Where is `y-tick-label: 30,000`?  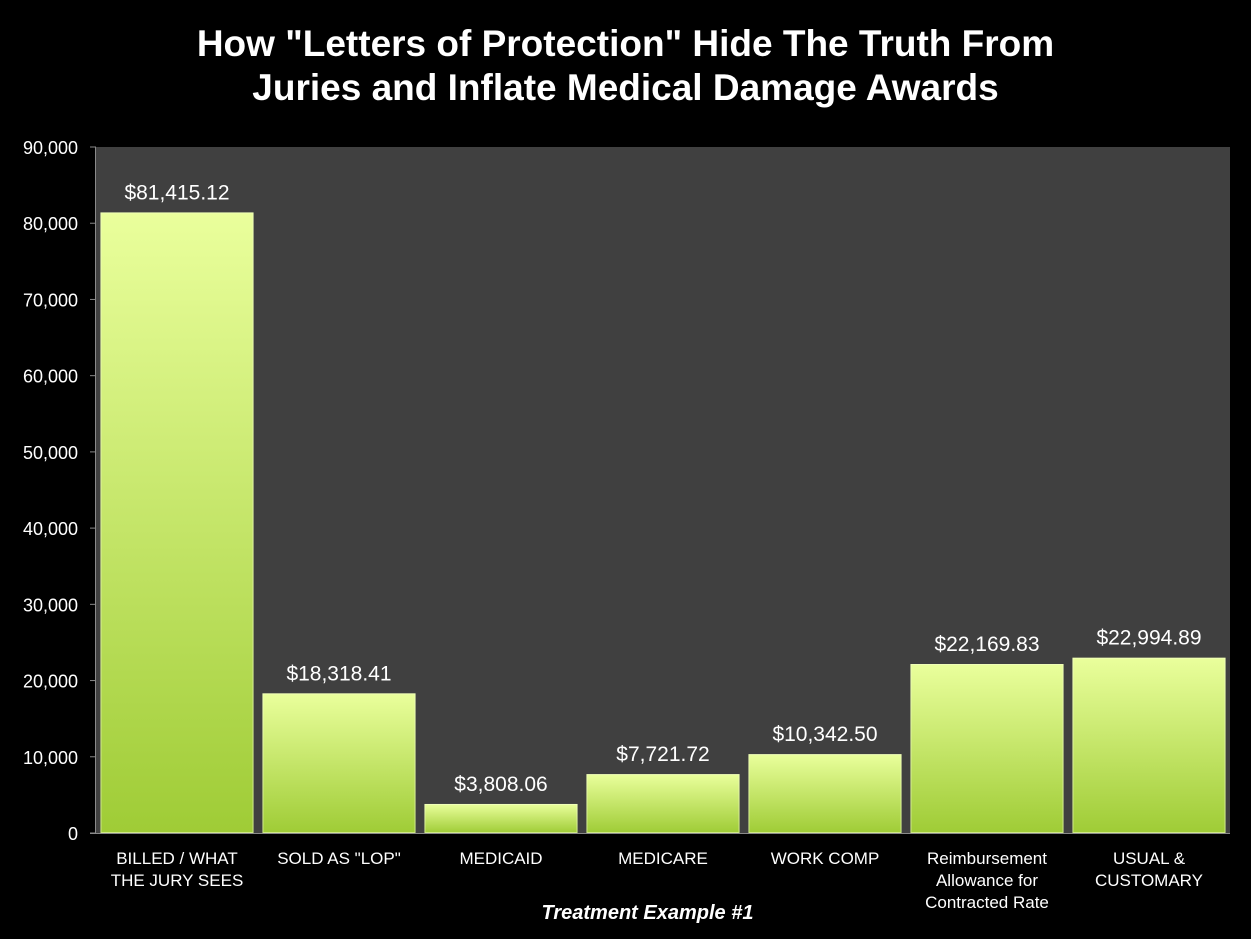 y-tick-label: 30,000 is located at coordinates (50, 605).